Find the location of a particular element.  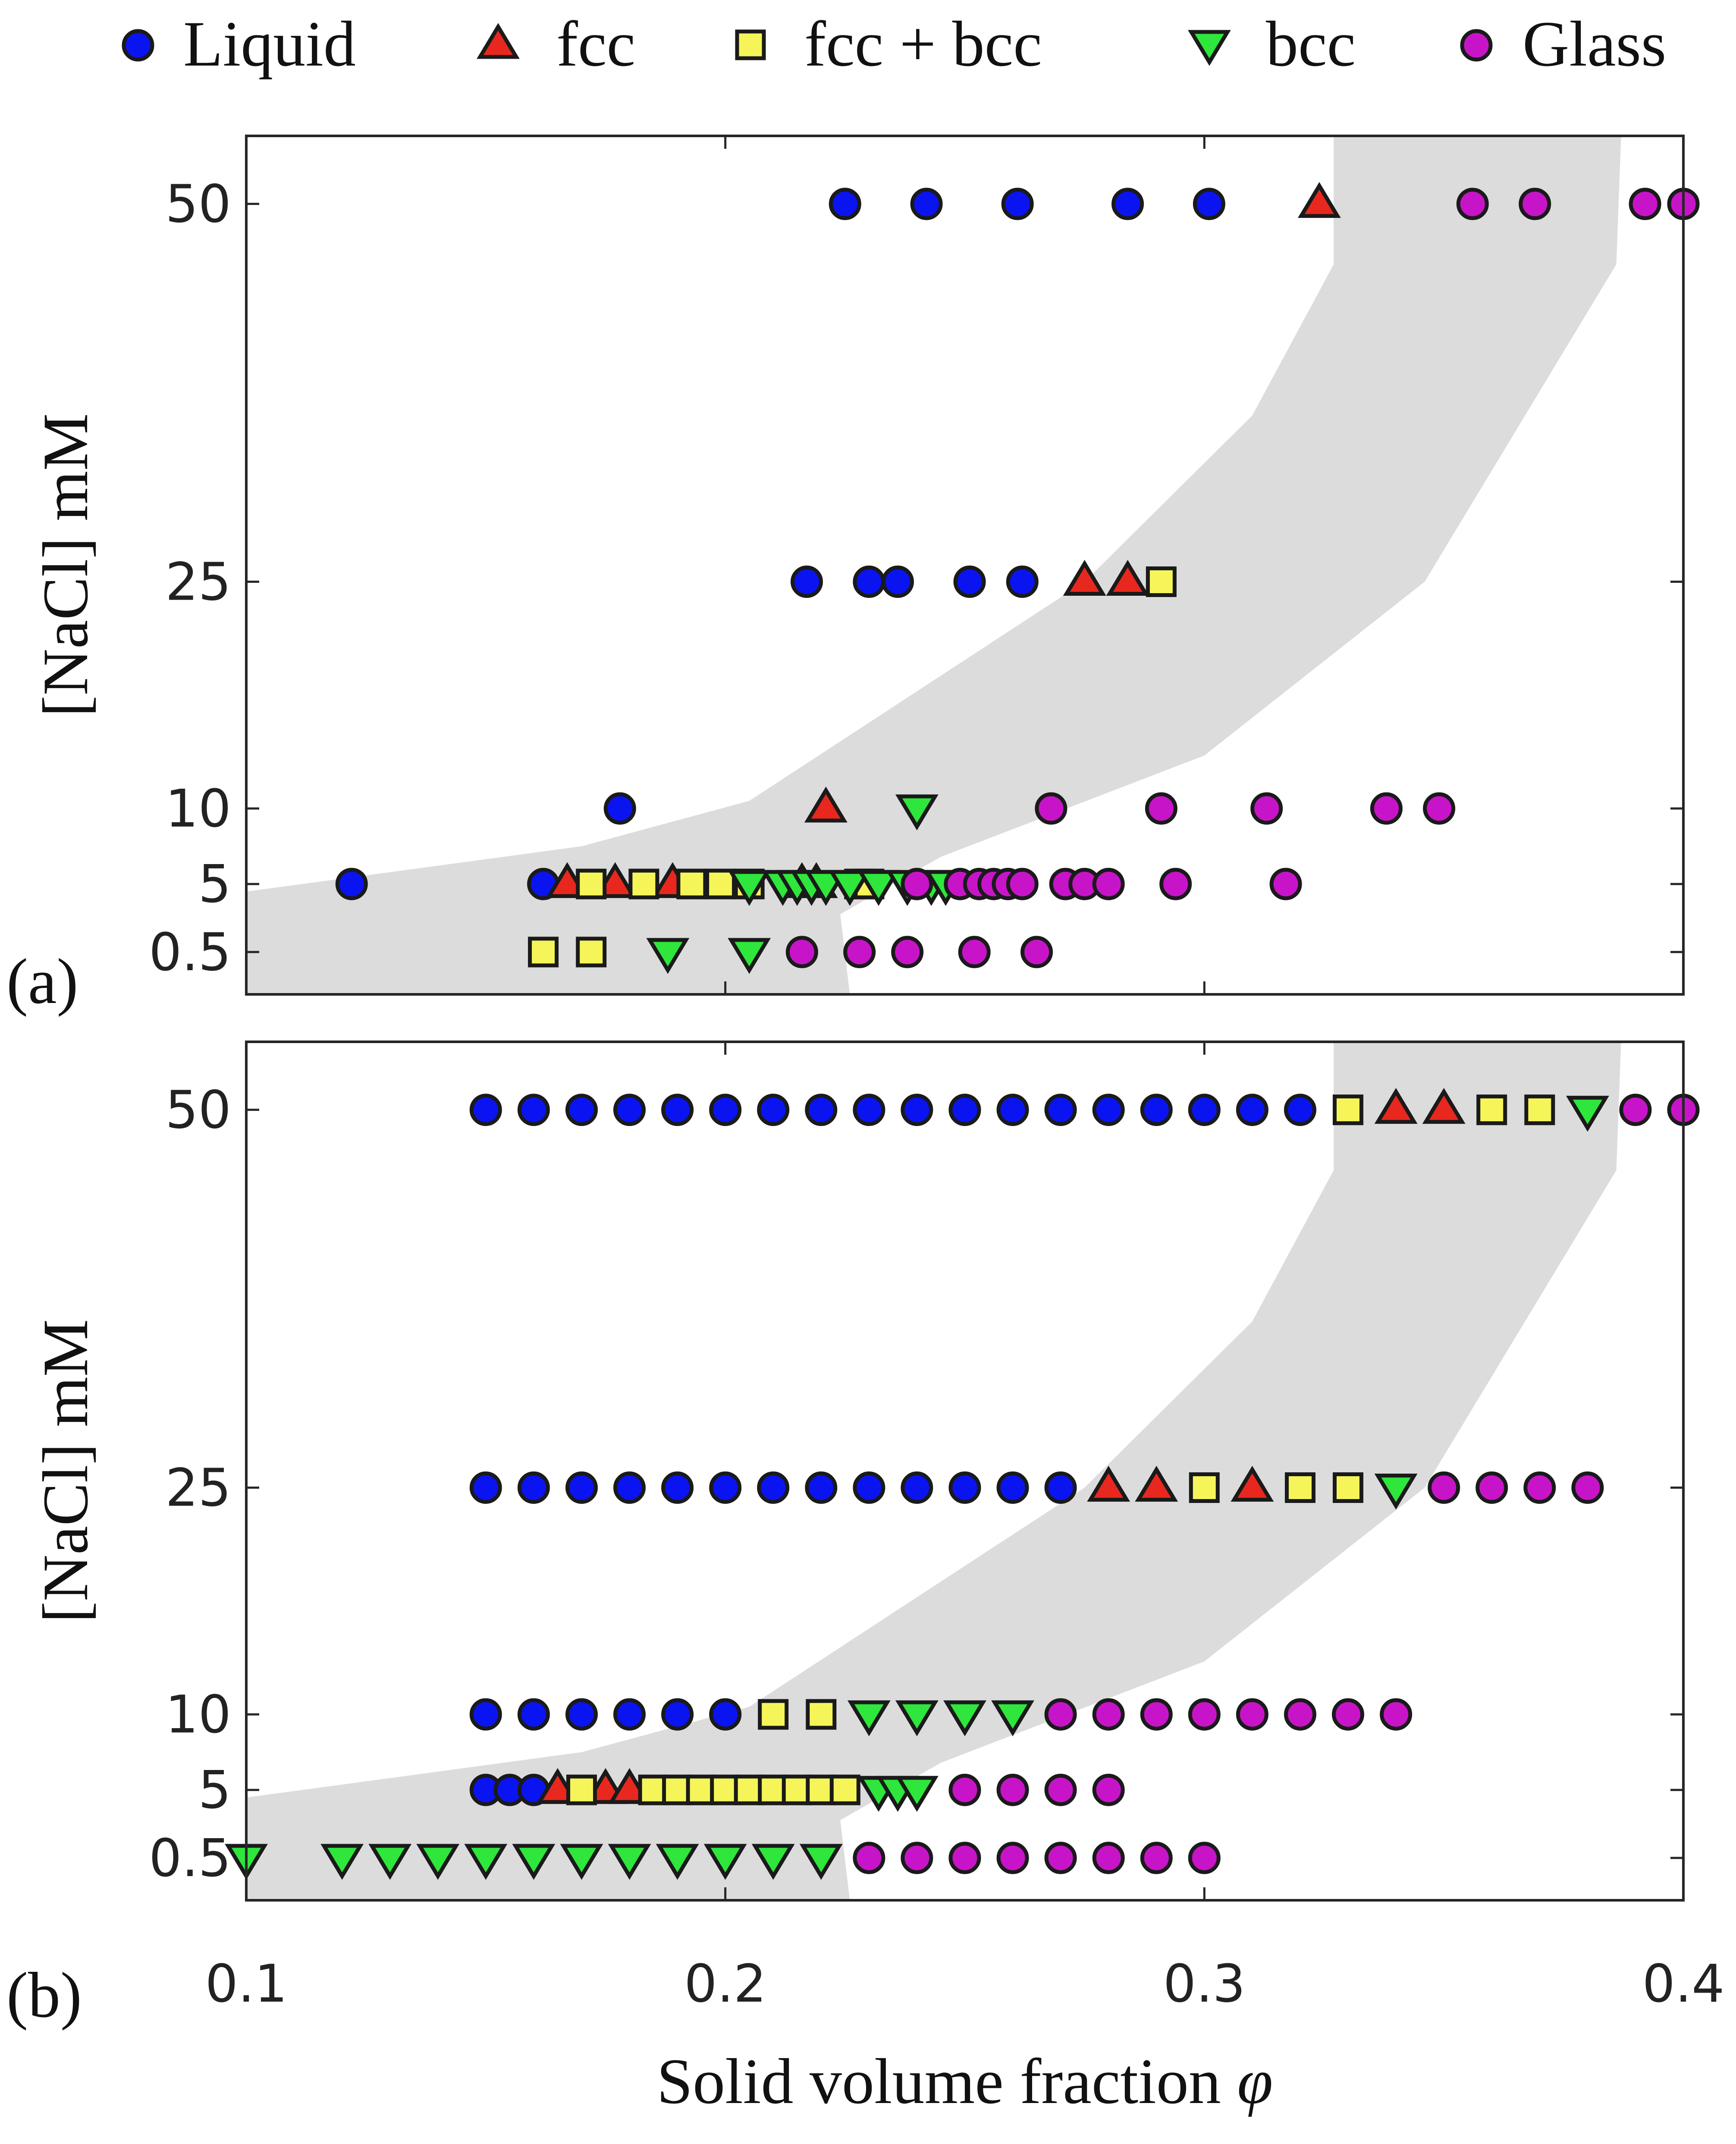

legend-fcc-marker is located at coordinates (498, 41).